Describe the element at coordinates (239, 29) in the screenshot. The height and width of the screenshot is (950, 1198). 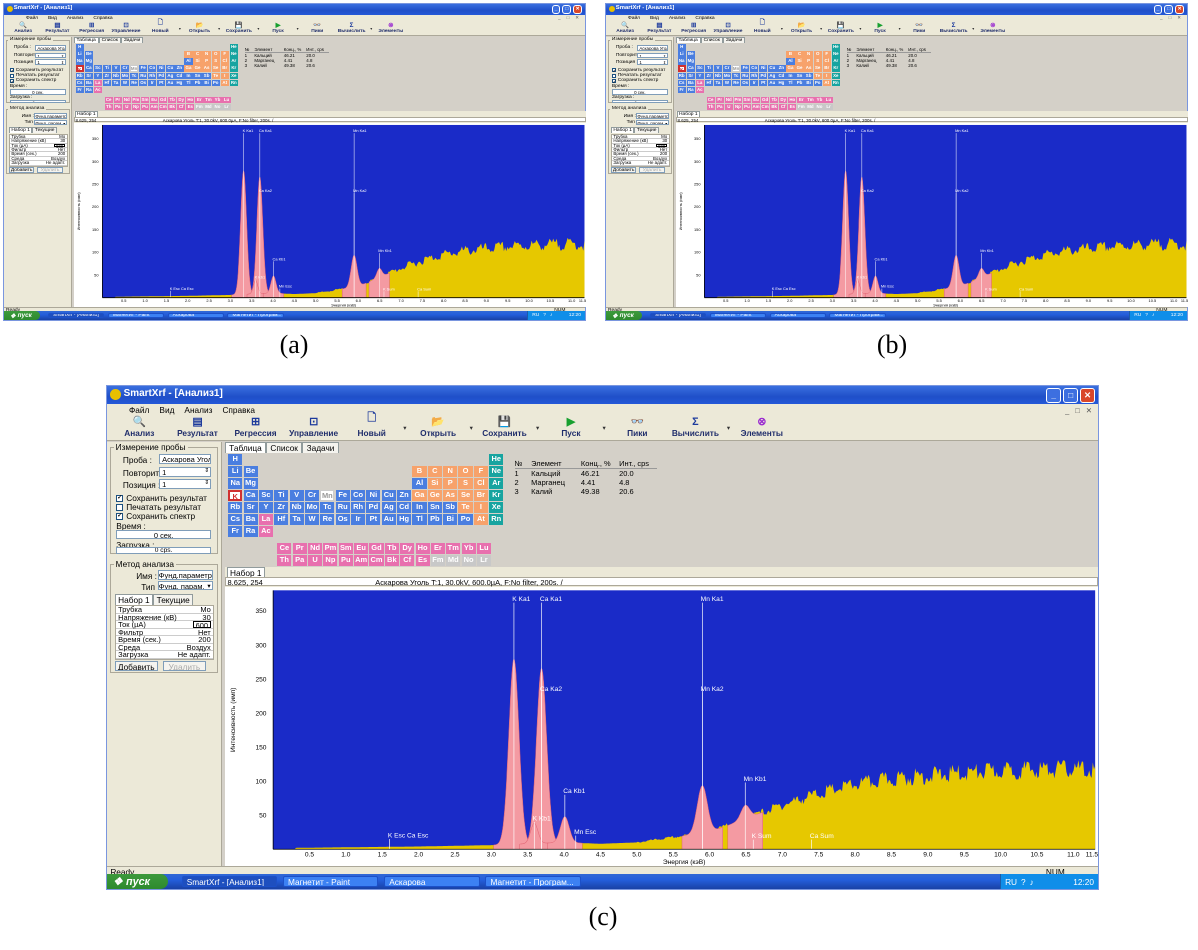
I see `toolbar-button-6: 💾 Сохранить` at that location.